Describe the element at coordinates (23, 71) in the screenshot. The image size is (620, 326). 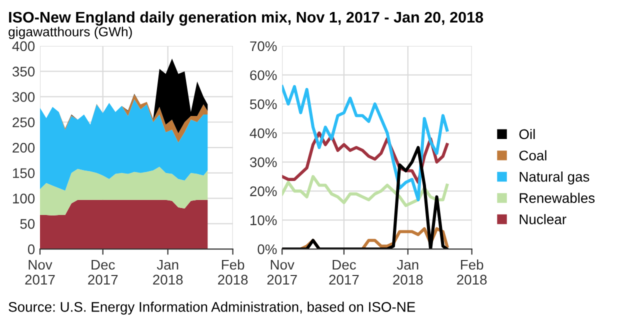
I see `y-tick-label: 350` at that location.